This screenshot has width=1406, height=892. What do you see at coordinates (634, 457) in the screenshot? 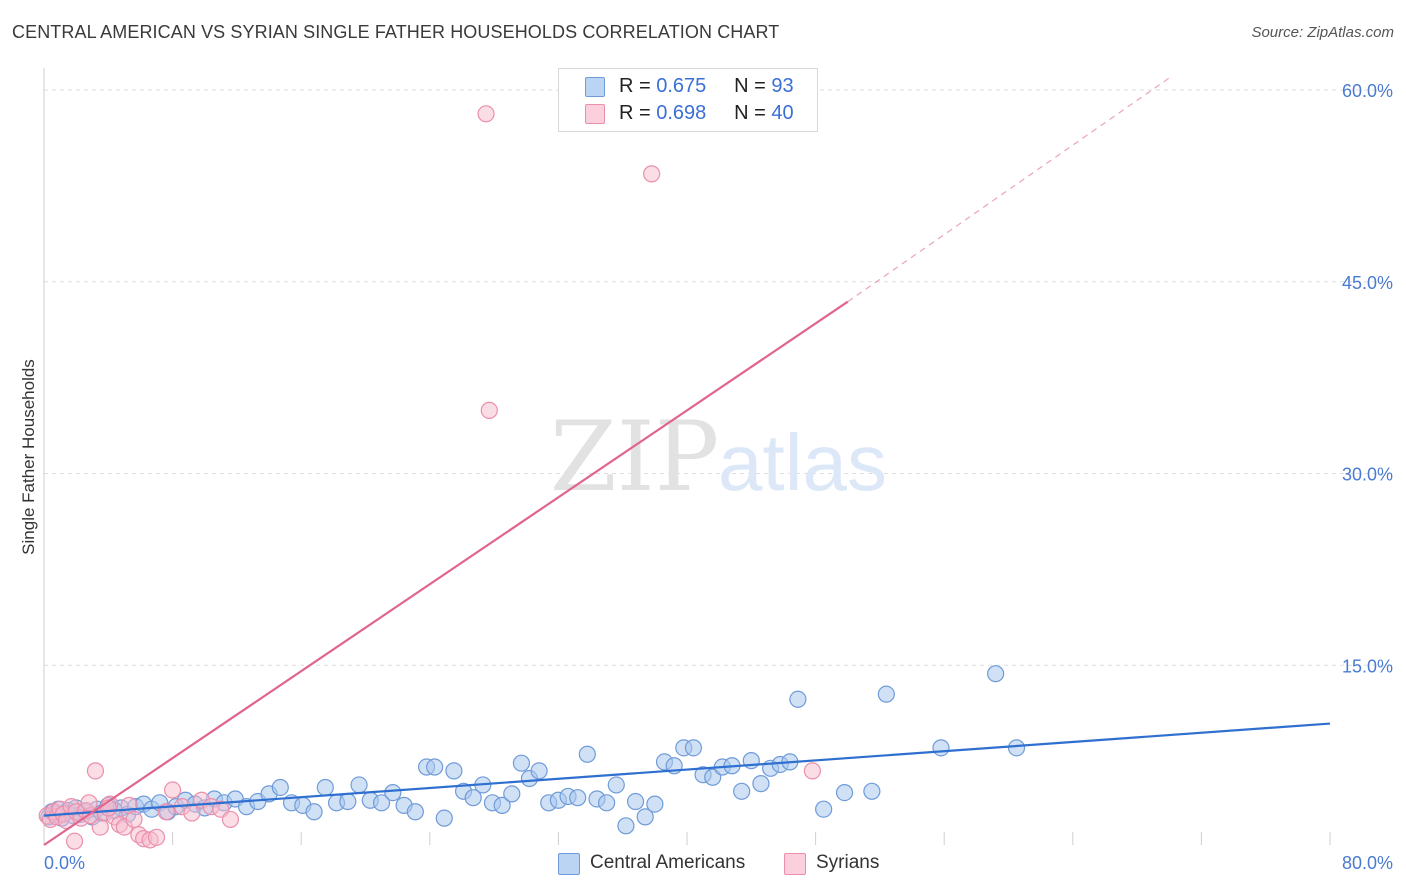
I see `watermark-zip: ZIP` at bounding box center [634, 457].